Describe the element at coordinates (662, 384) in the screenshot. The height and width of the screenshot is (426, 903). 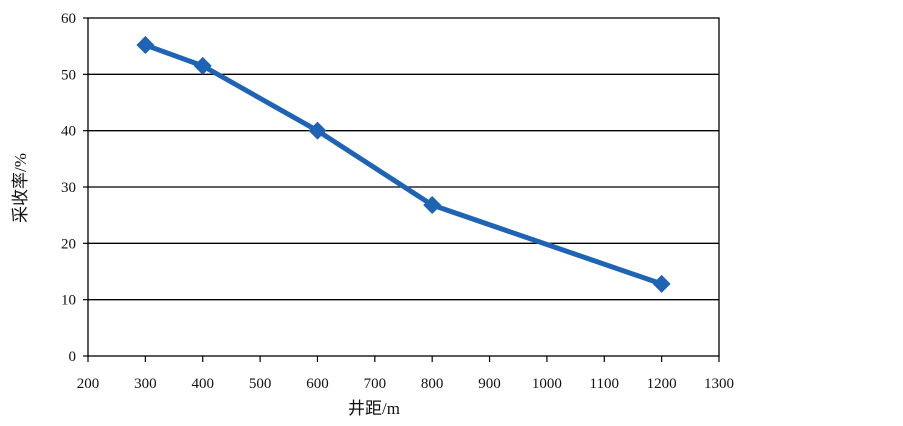
I see `x-tick-label: 1200` at that location.